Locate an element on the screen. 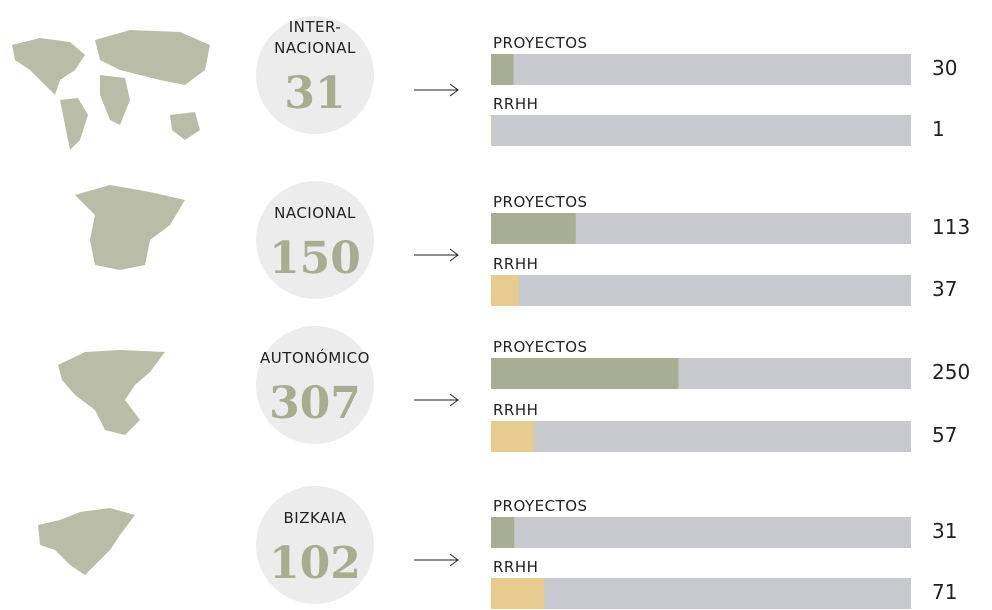 The image size is (992, 610). circle-label: AUTONÓMICO is located at coordinates (315, 357).